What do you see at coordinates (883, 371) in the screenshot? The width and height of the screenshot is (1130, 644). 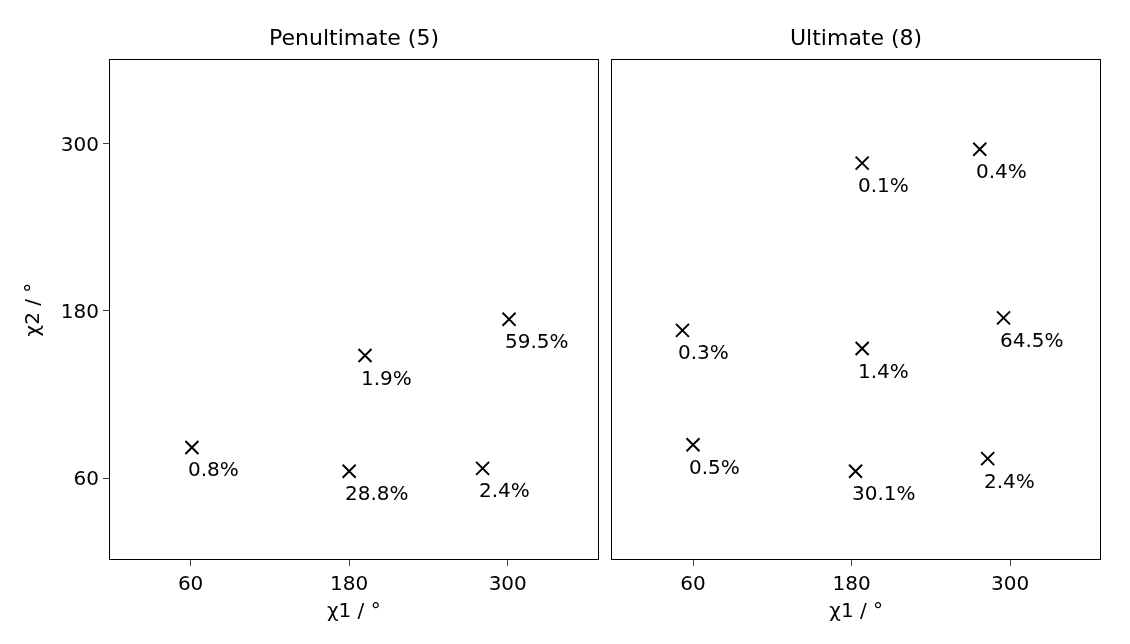 I see `annotation: 1.4%` at bounding box center [883, 371].